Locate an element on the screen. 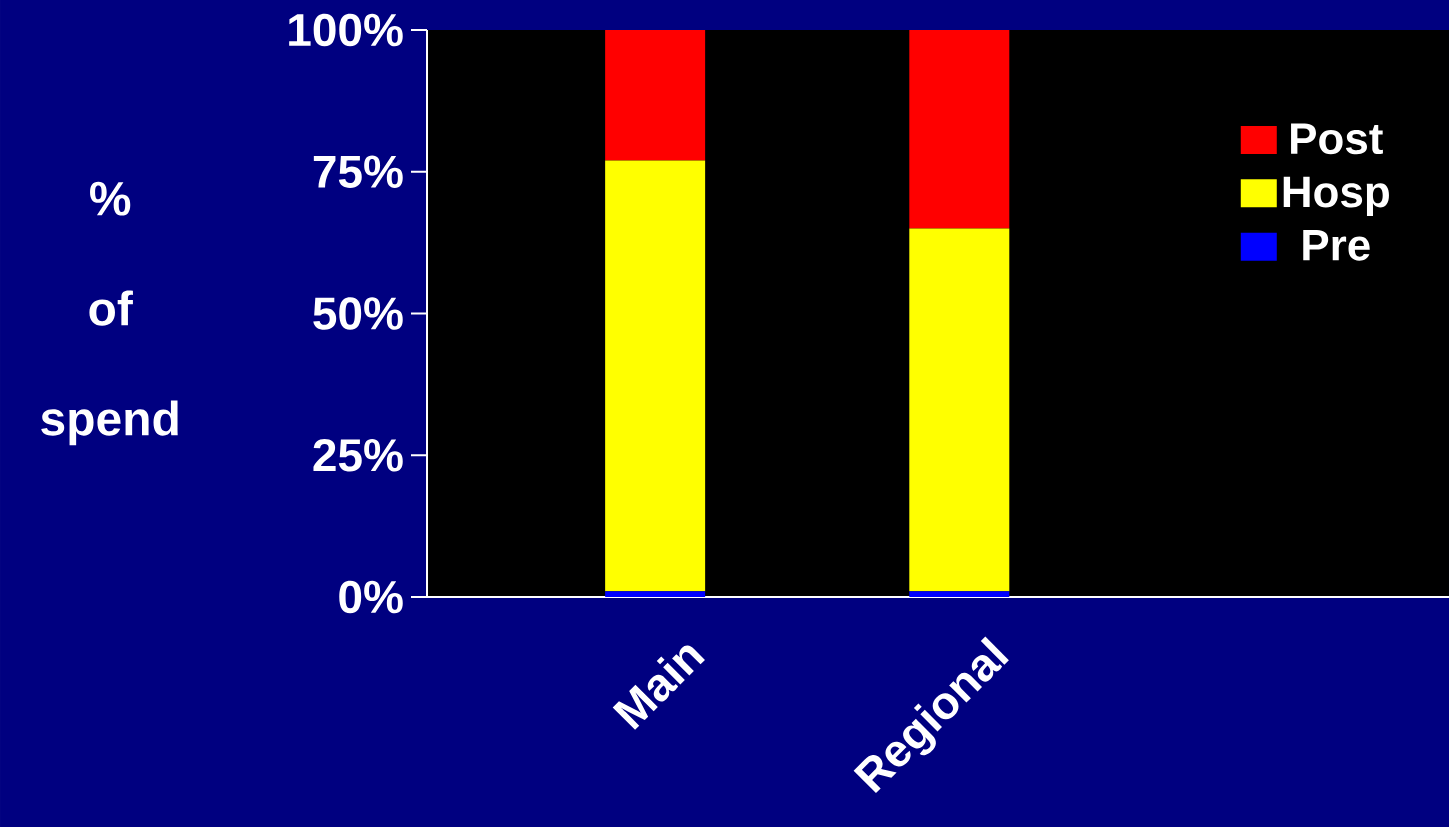 Image resolution: width=1449 pixels, height=827 pixels. legend-label: Hosp is located at coordinates (1336, 196).